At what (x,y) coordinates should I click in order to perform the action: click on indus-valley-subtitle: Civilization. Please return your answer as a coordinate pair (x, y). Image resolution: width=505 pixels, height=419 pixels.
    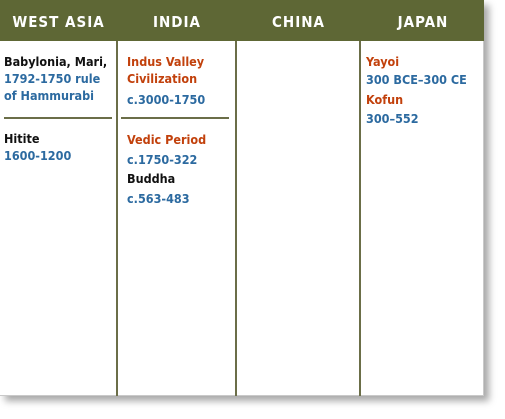
    Looking at the image, I should click on (162, 78).